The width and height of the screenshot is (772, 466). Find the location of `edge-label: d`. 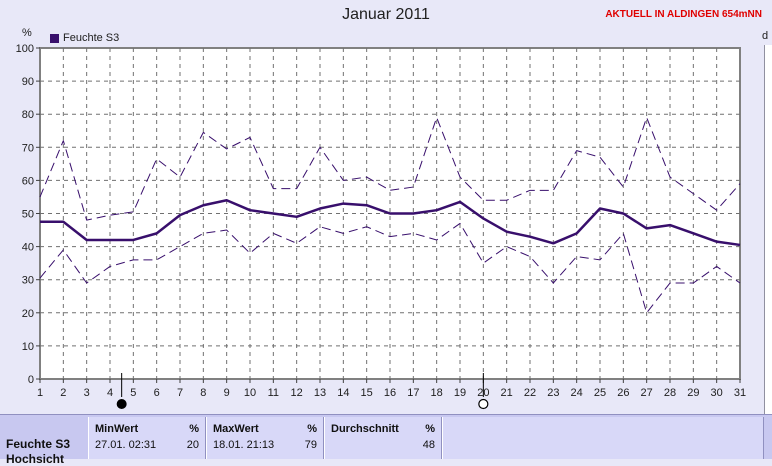

edge-label: d is located at coordinates (765, 36).